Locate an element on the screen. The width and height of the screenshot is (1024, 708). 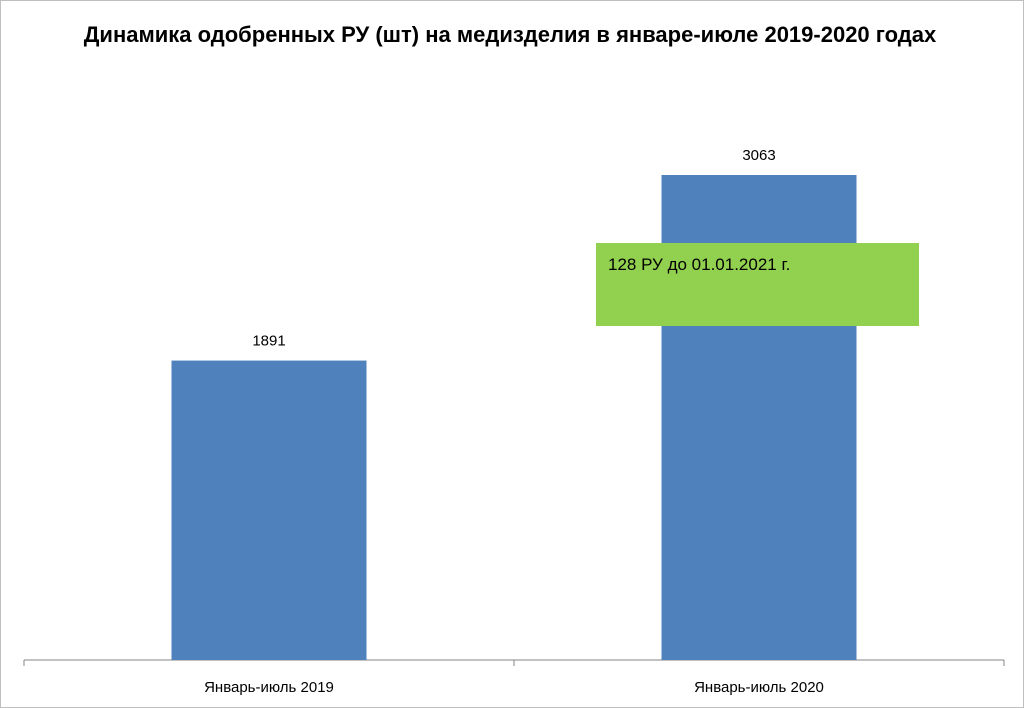
category-label-2: Январь-июль 2020 is located at coordinates (759, 687).